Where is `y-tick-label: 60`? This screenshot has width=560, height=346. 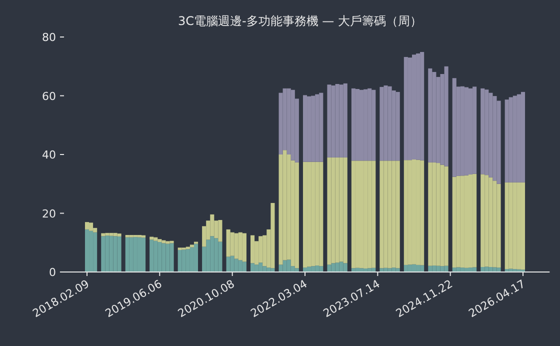 y-tick-label: 60 is located at coordinates (49, 96).